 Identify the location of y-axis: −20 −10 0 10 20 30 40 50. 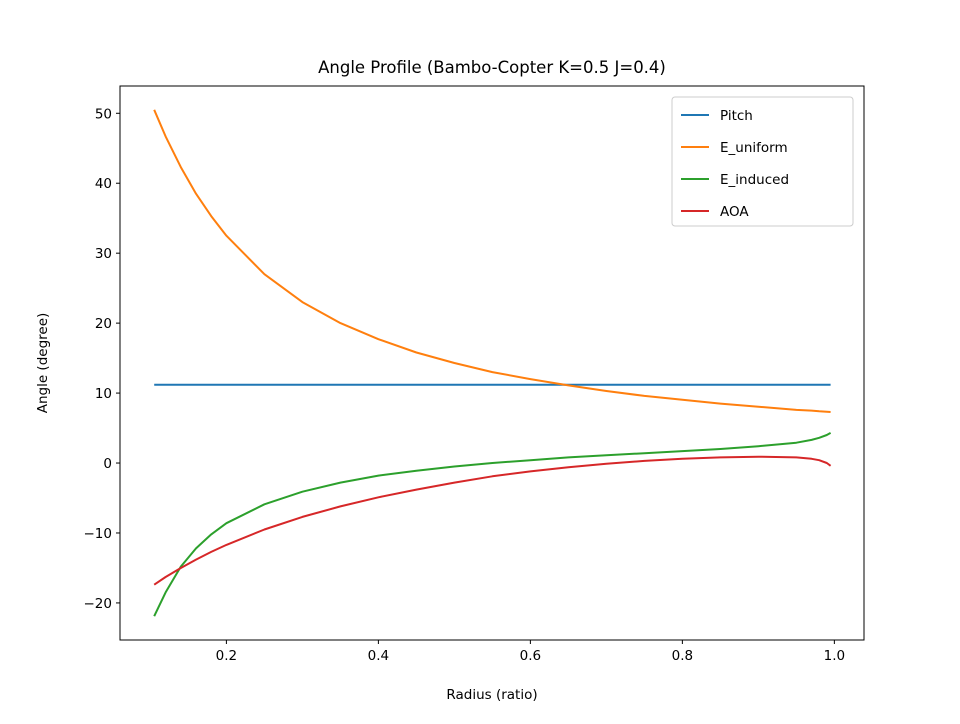
(102, 359).